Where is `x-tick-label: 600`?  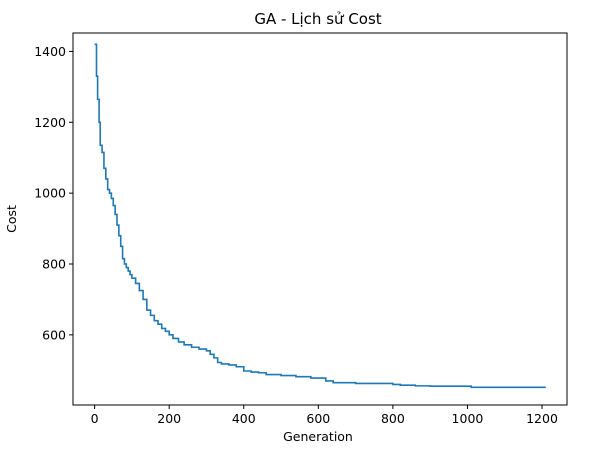
x-tick-label: 600 is located at coordinates (318, 418).